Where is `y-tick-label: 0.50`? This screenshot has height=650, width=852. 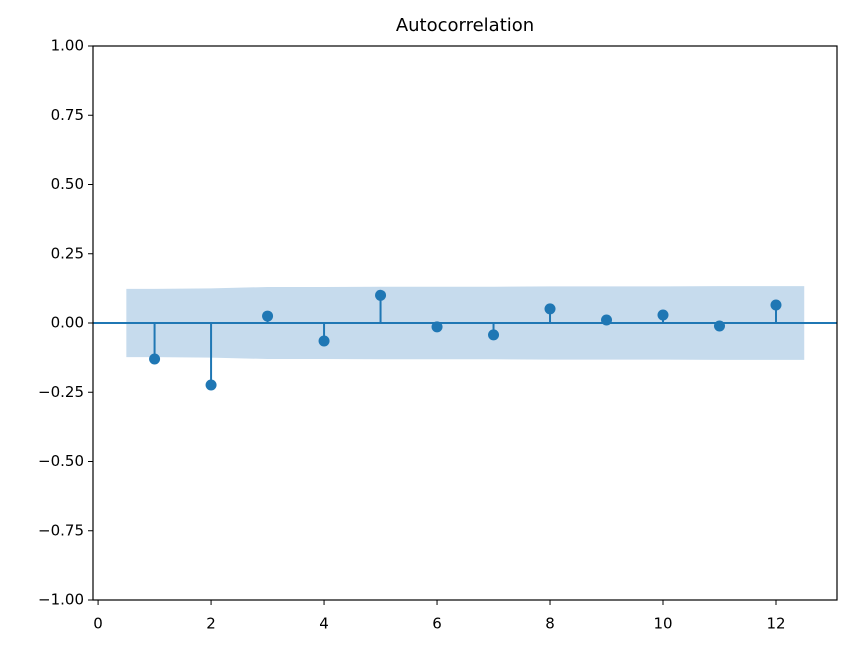 y-tick-label: 0.50 is located at coordinates (67, 184).